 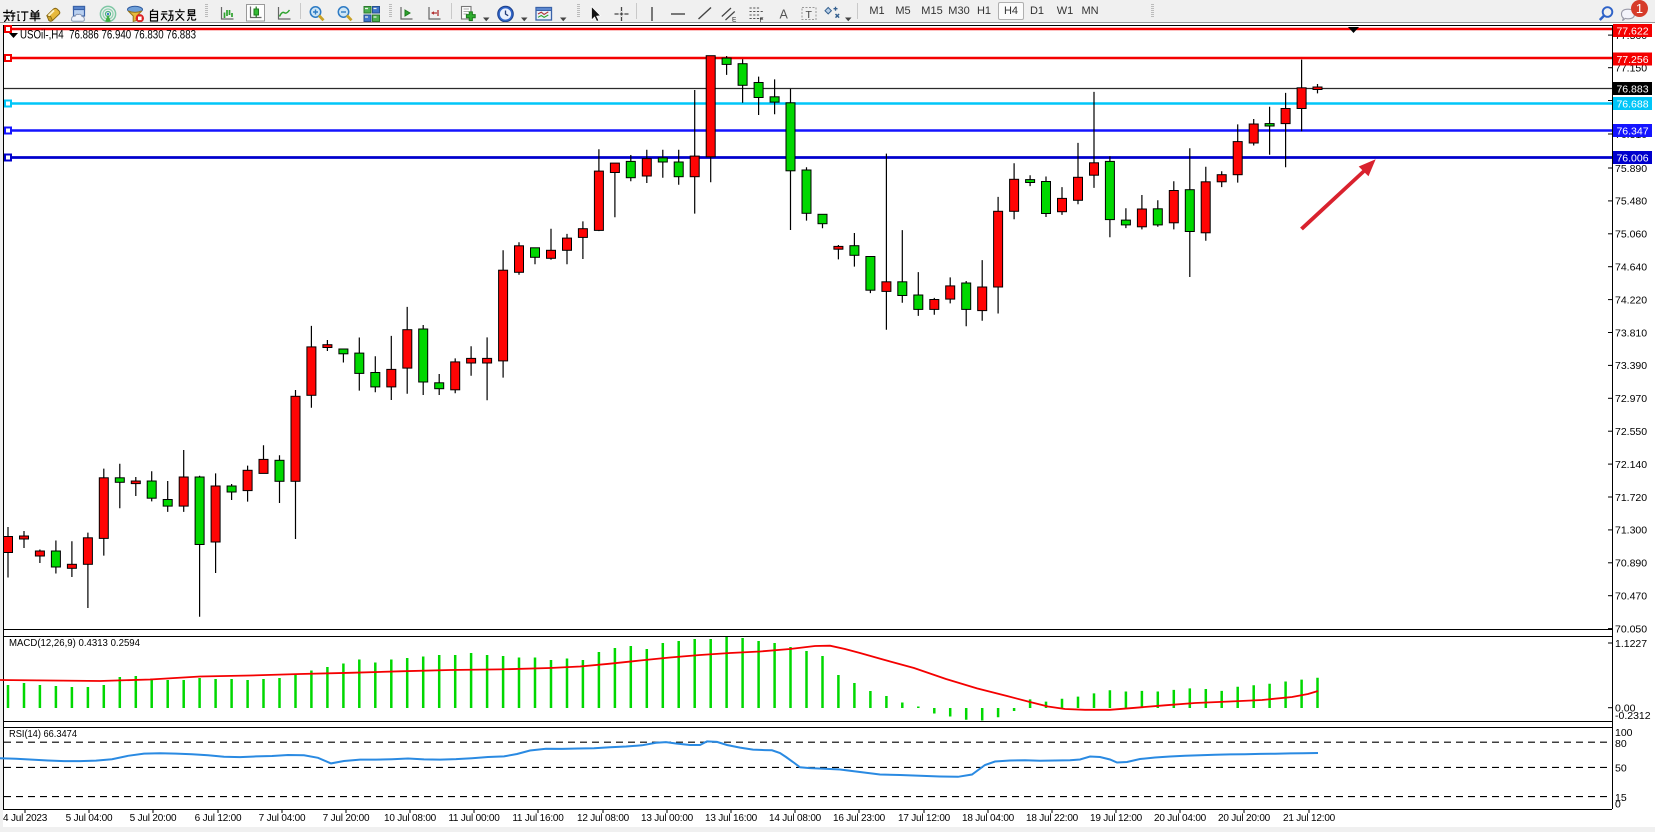 I want to click on svg-text: 0, so click(x=1618, y=805).